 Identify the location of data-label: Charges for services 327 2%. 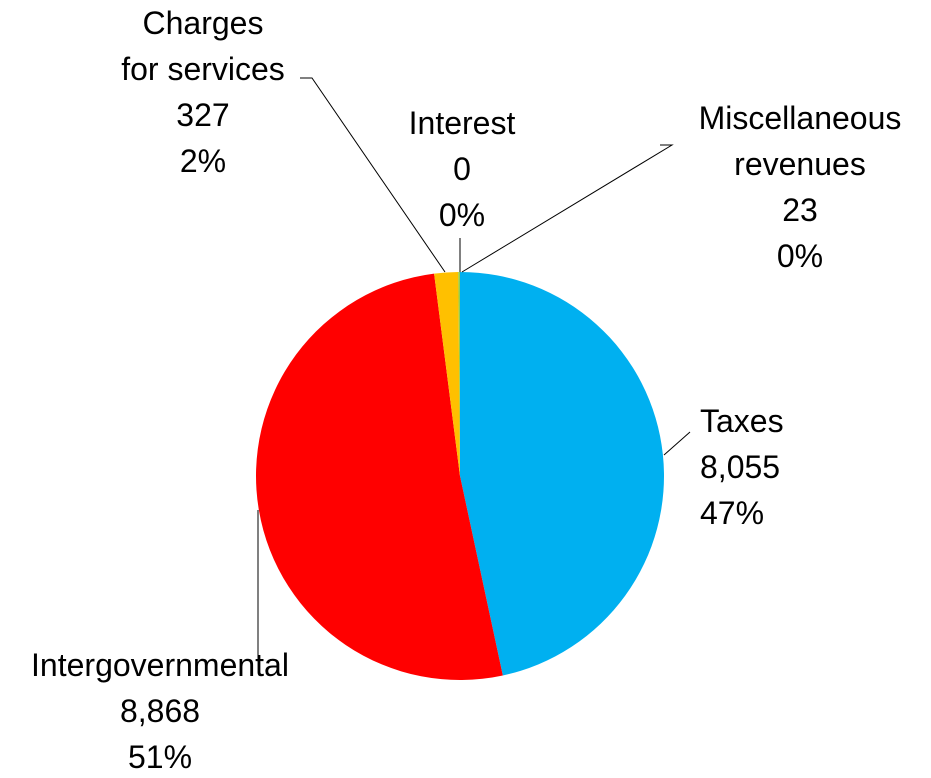
(203, 92).